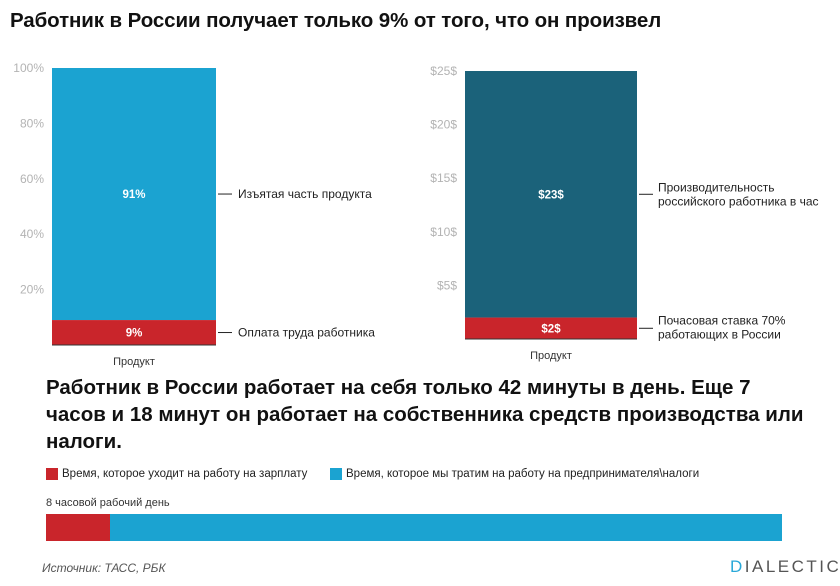  What do you see at coordinates (785, 566) in the screenshot?
I see `dialectic-logo: DIALECTIC` at bounding box center [785, 566].